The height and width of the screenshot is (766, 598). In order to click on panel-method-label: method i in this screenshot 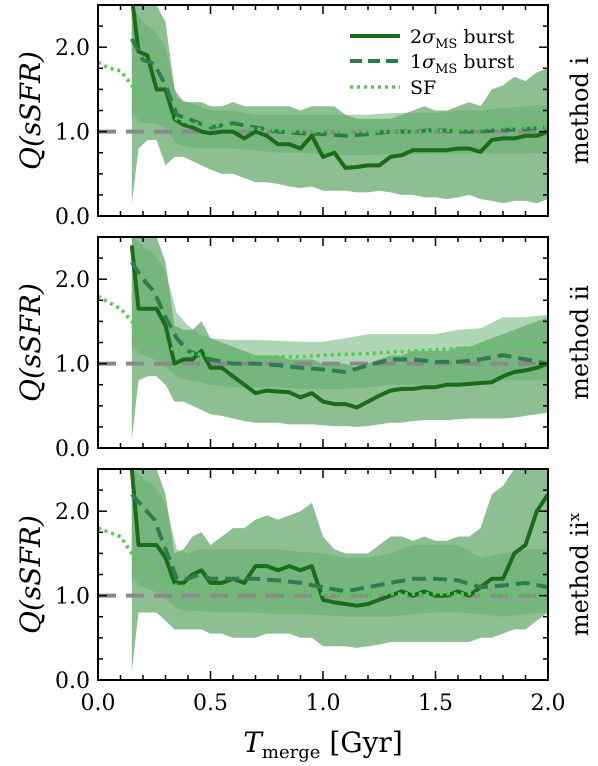, I will do `click(580, 111)`.